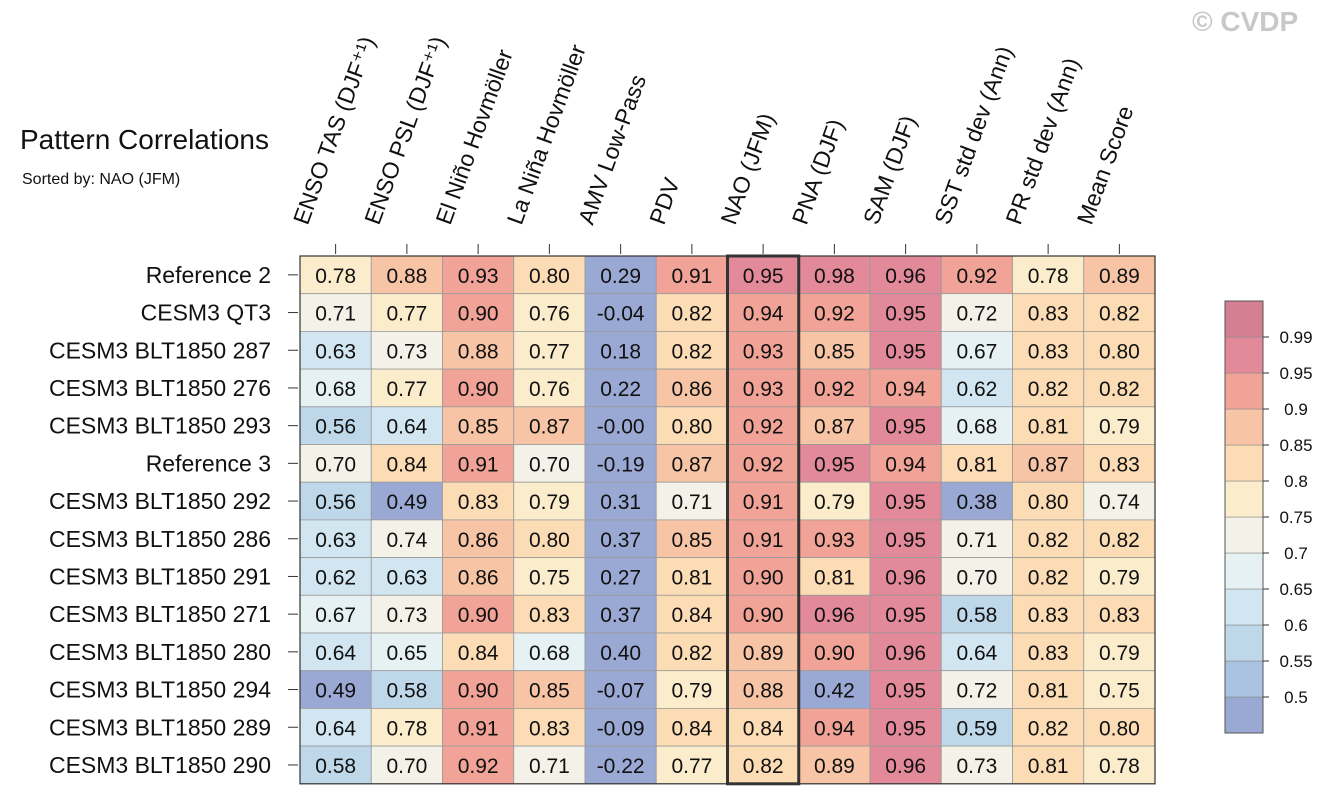  What do you see at coordinates (1119, 351) in the screenshot?
I see `cell-value-label: 0.80` at bounding box center [1119, 351].